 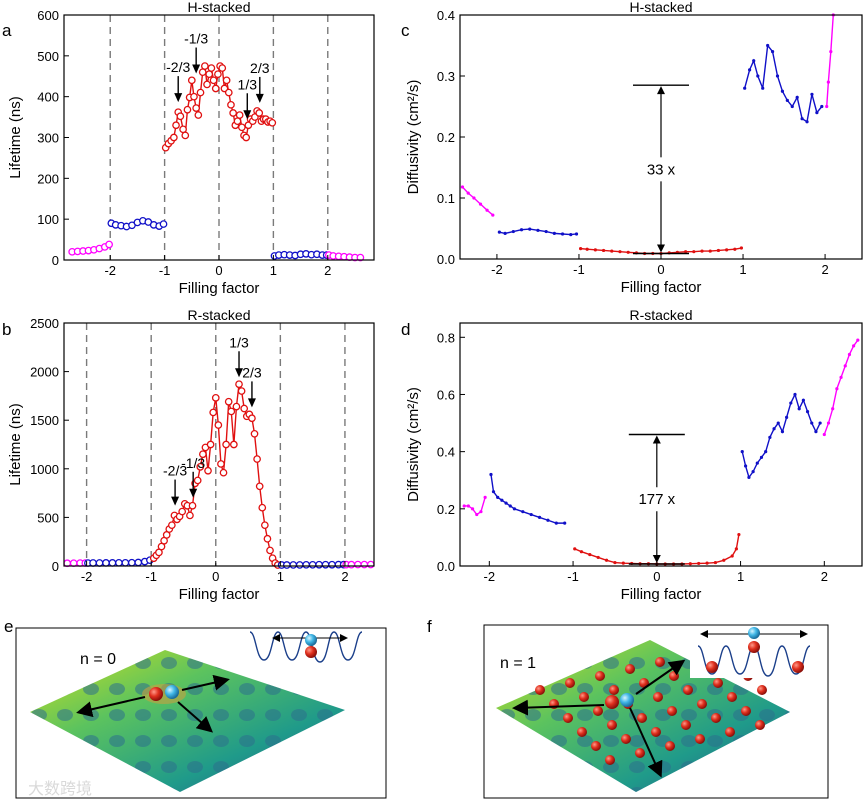 I want to click on series-line, so click(x=781, y=435).